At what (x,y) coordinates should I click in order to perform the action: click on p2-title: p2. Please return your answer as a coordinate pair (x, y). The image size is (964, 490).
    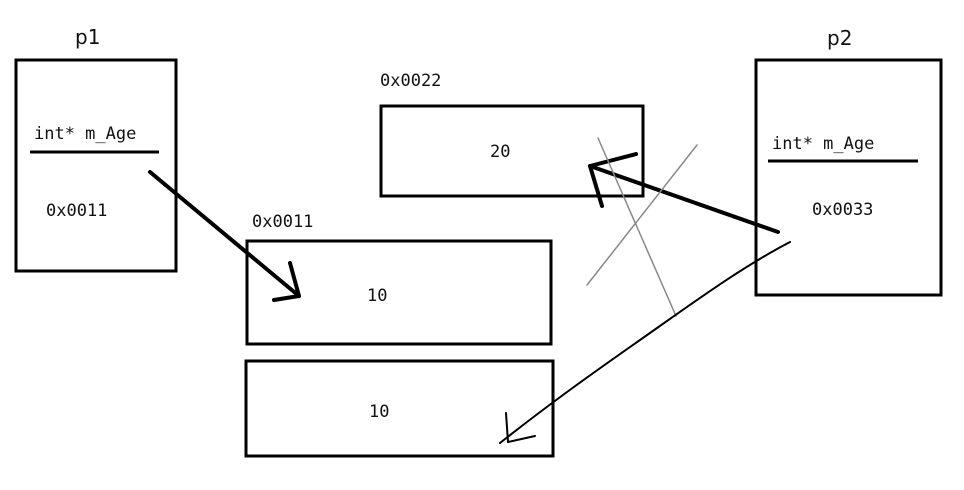
    Looking at the image, I should click on (840, 38).